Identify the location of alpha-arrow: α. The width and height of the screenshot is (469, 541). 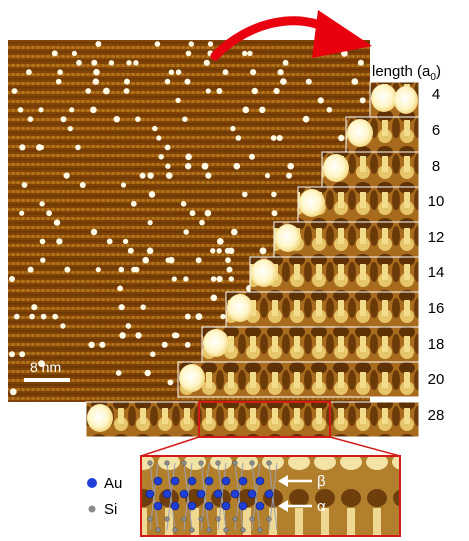
(302, 506).